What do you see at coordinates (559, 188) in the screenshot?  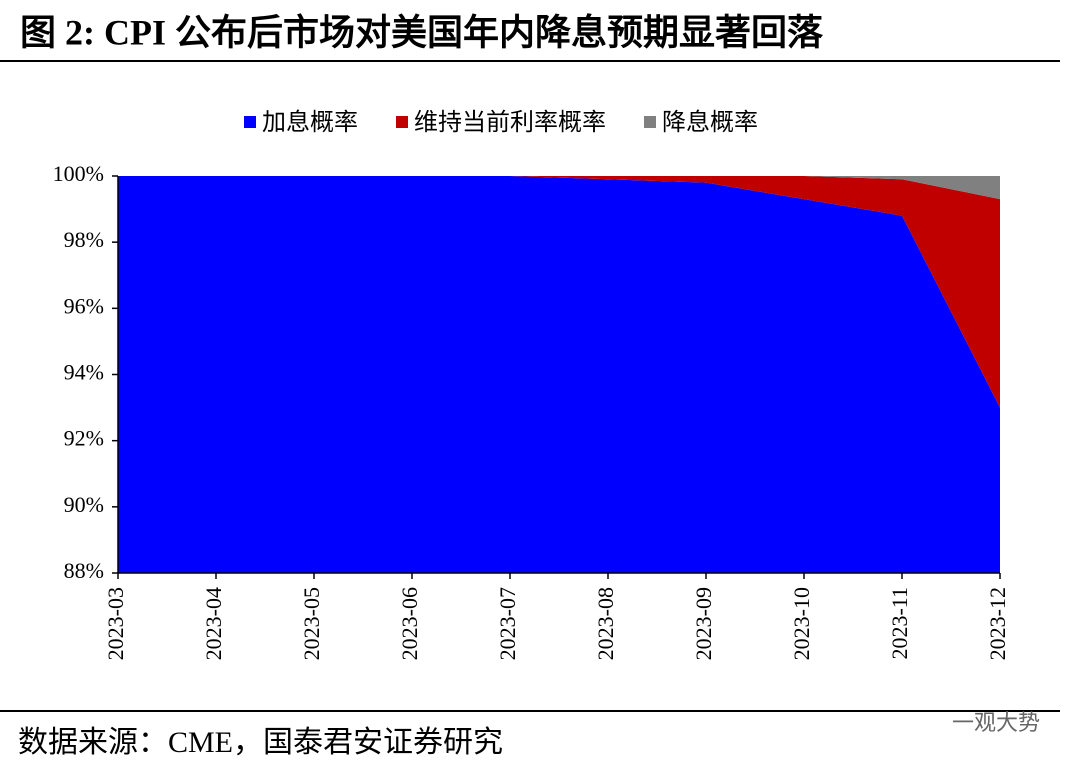 I see `area` at bounding box center [559, 188].